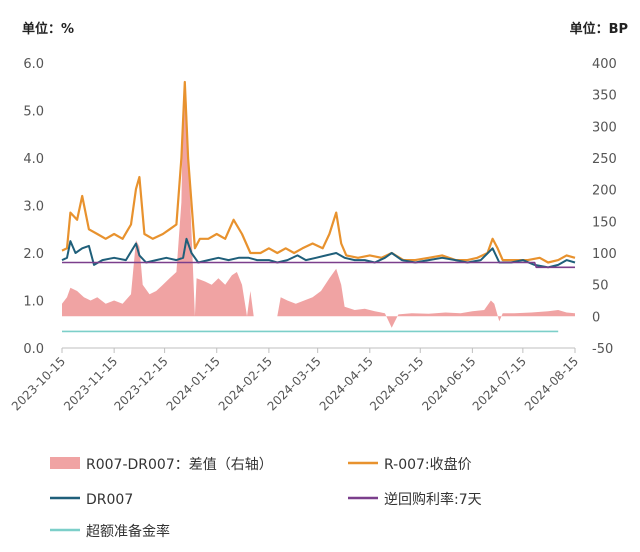 The image size is (640, 552). Describe the element at coordinates (604, 254) in the screenshot. I see `right-tick-label: 100` at that location.